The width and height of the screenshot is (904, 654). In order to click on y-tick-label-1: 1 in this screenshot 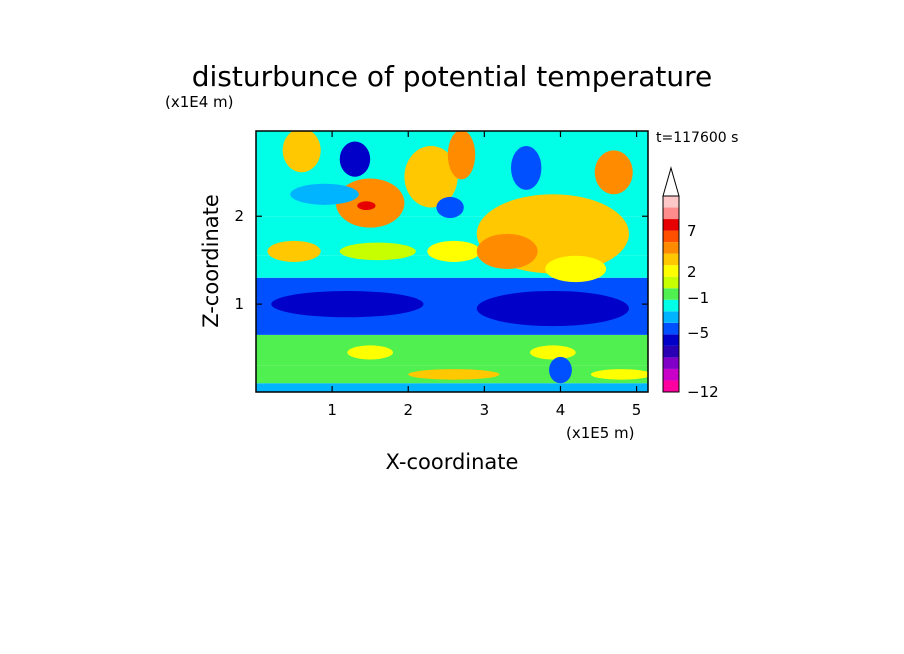, I will do `click(239, 304)`.